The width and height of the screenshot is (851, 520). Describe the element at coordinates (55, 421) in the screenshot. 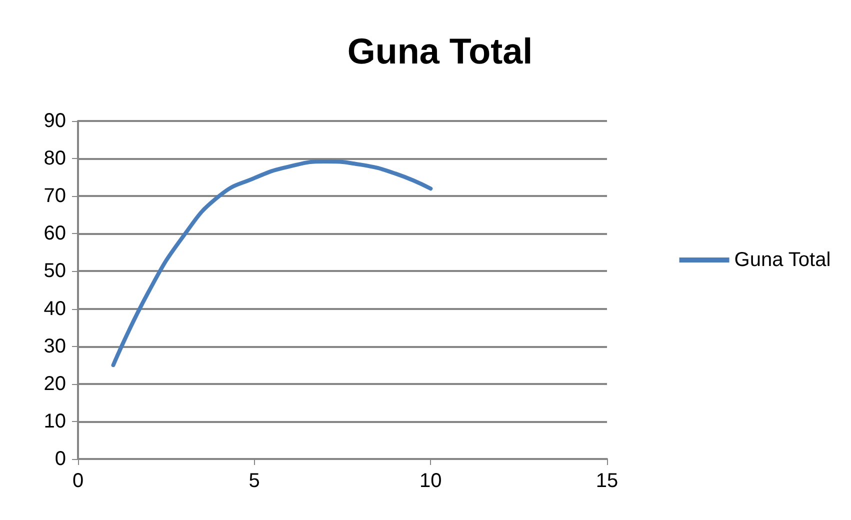

I see `y-tick-label: 10` at that location.